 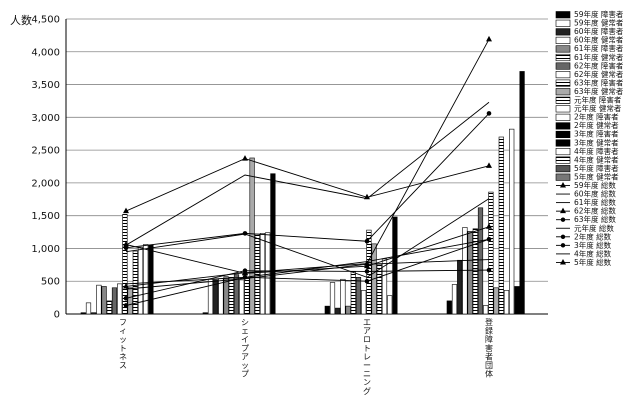 What do you see at coordinates (245, 339) in the screenshot?
I see `svg-text: イ` at bounding box center [245, 339].